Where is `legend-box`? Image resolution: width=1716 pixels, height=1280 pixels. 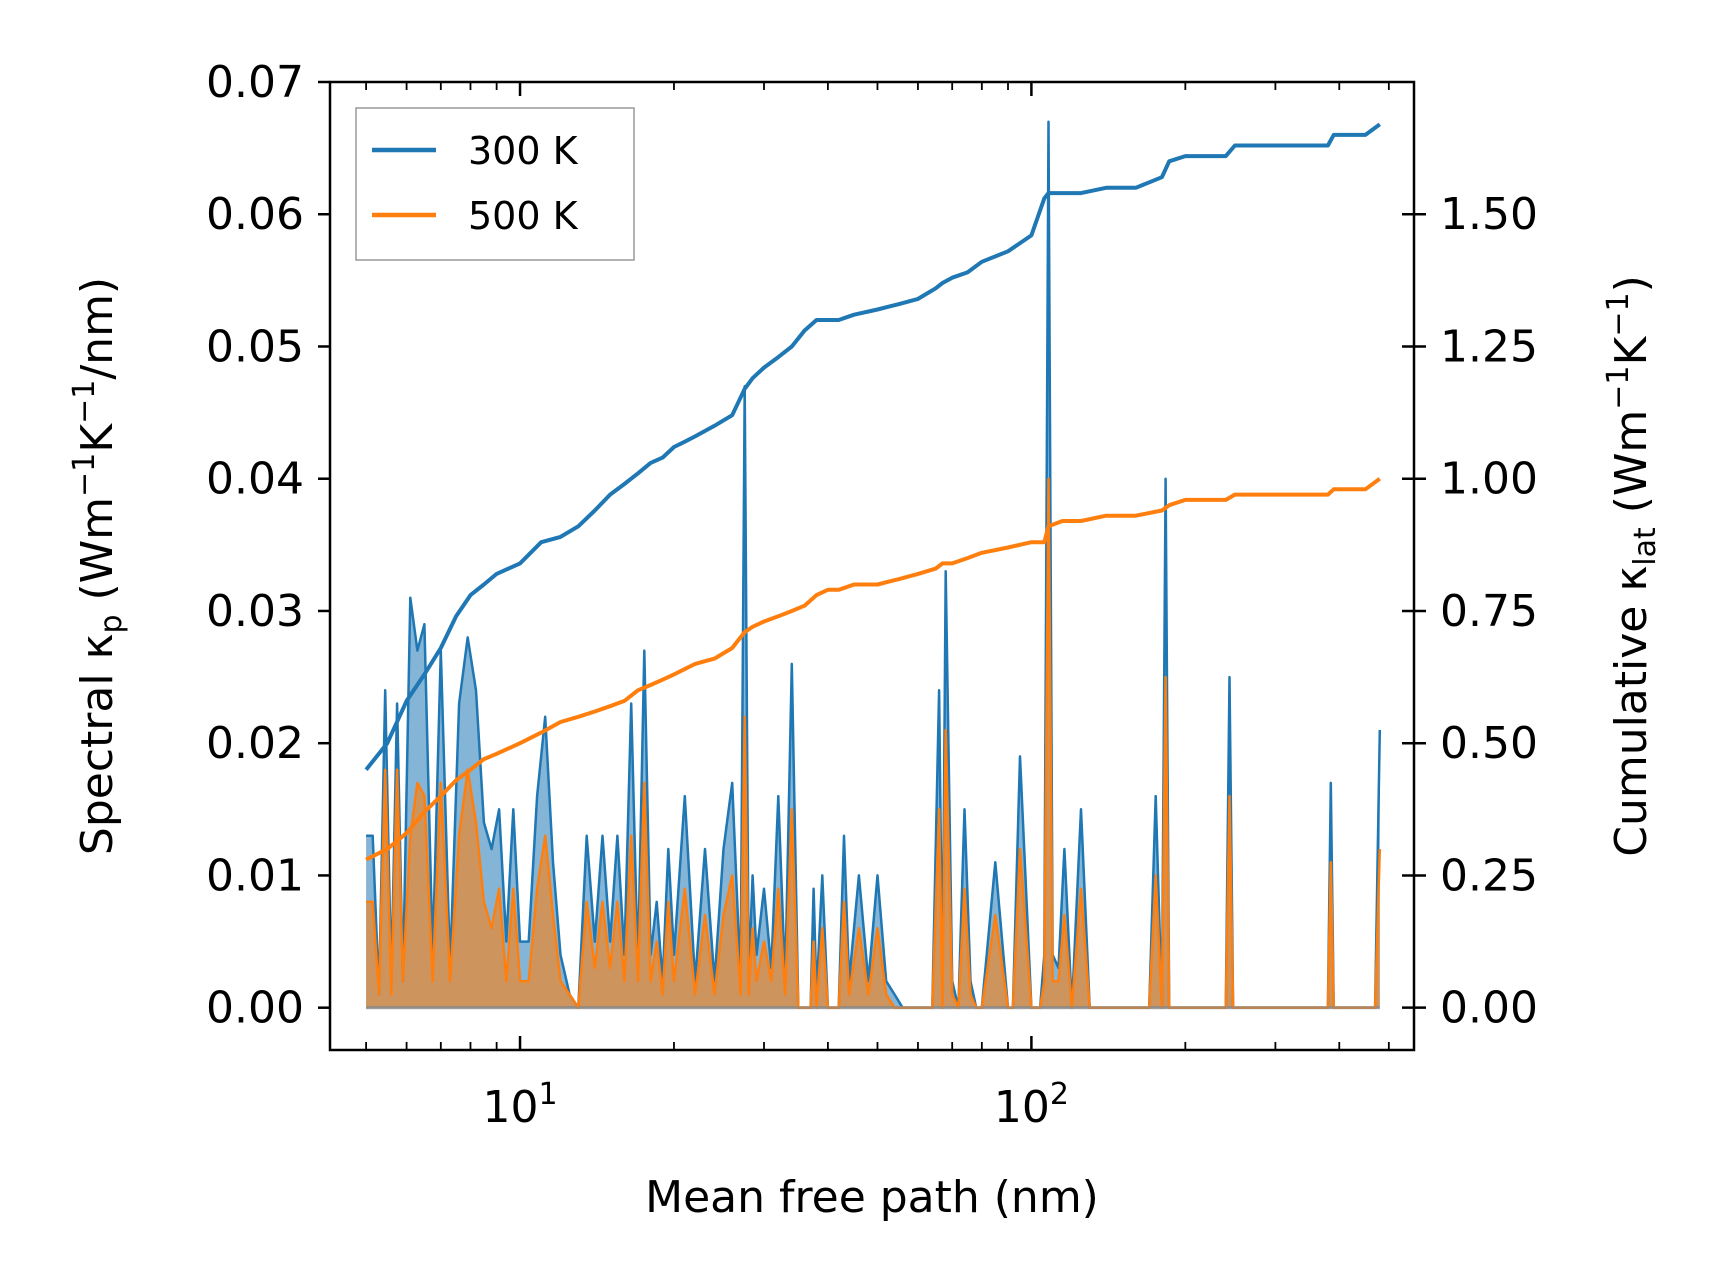
legend-box is located at coordinates (495, 184).